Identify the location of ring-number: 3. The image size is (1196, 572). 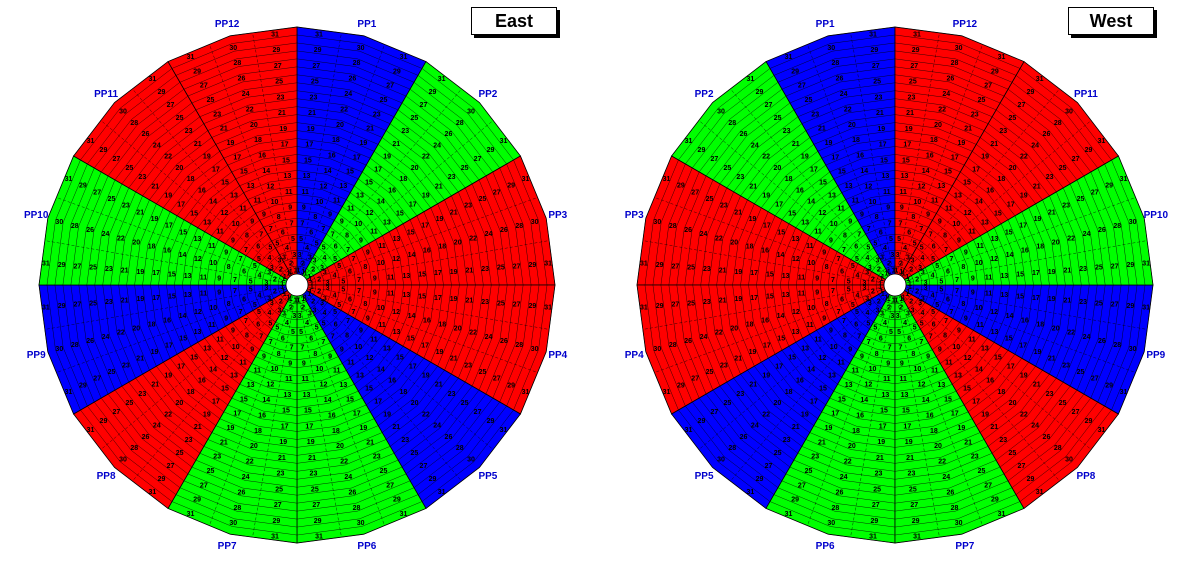
(294, 316).